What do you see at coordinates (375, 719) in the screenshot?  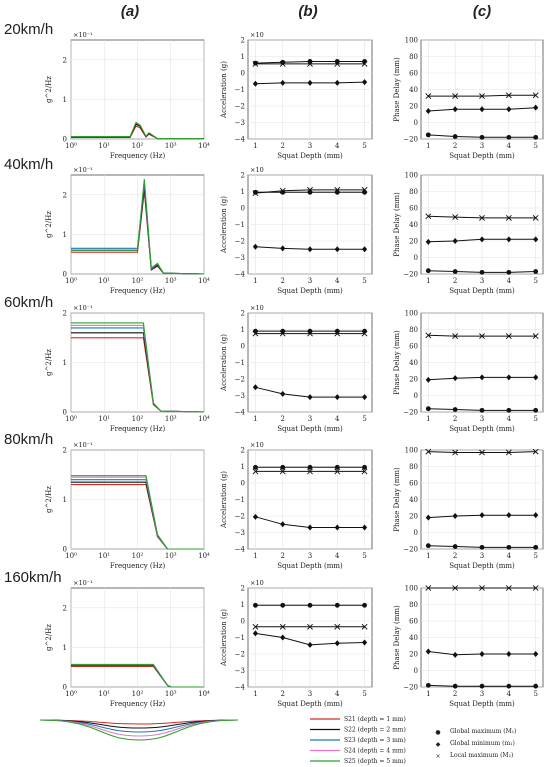 I see `legend-label-0: S21 (depth = 1 mm)` at bounding box center [375, 719].